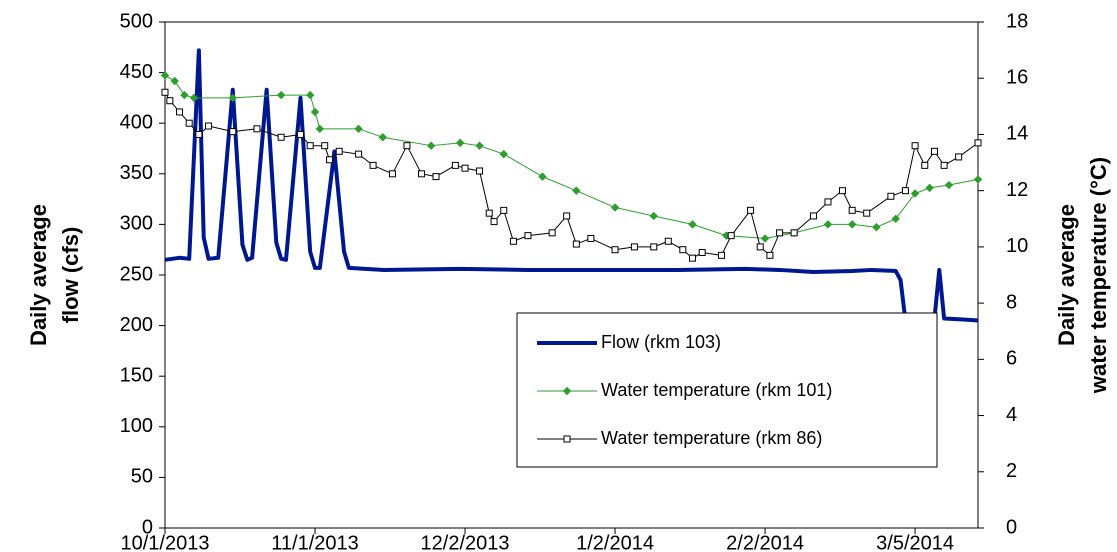 This screenshot has width=1117, height=552. What do you see at coordinates (465, 542) in the screenshot?
I see `x-tick-label: 12/2/2013` at bounding box center [465, 542].